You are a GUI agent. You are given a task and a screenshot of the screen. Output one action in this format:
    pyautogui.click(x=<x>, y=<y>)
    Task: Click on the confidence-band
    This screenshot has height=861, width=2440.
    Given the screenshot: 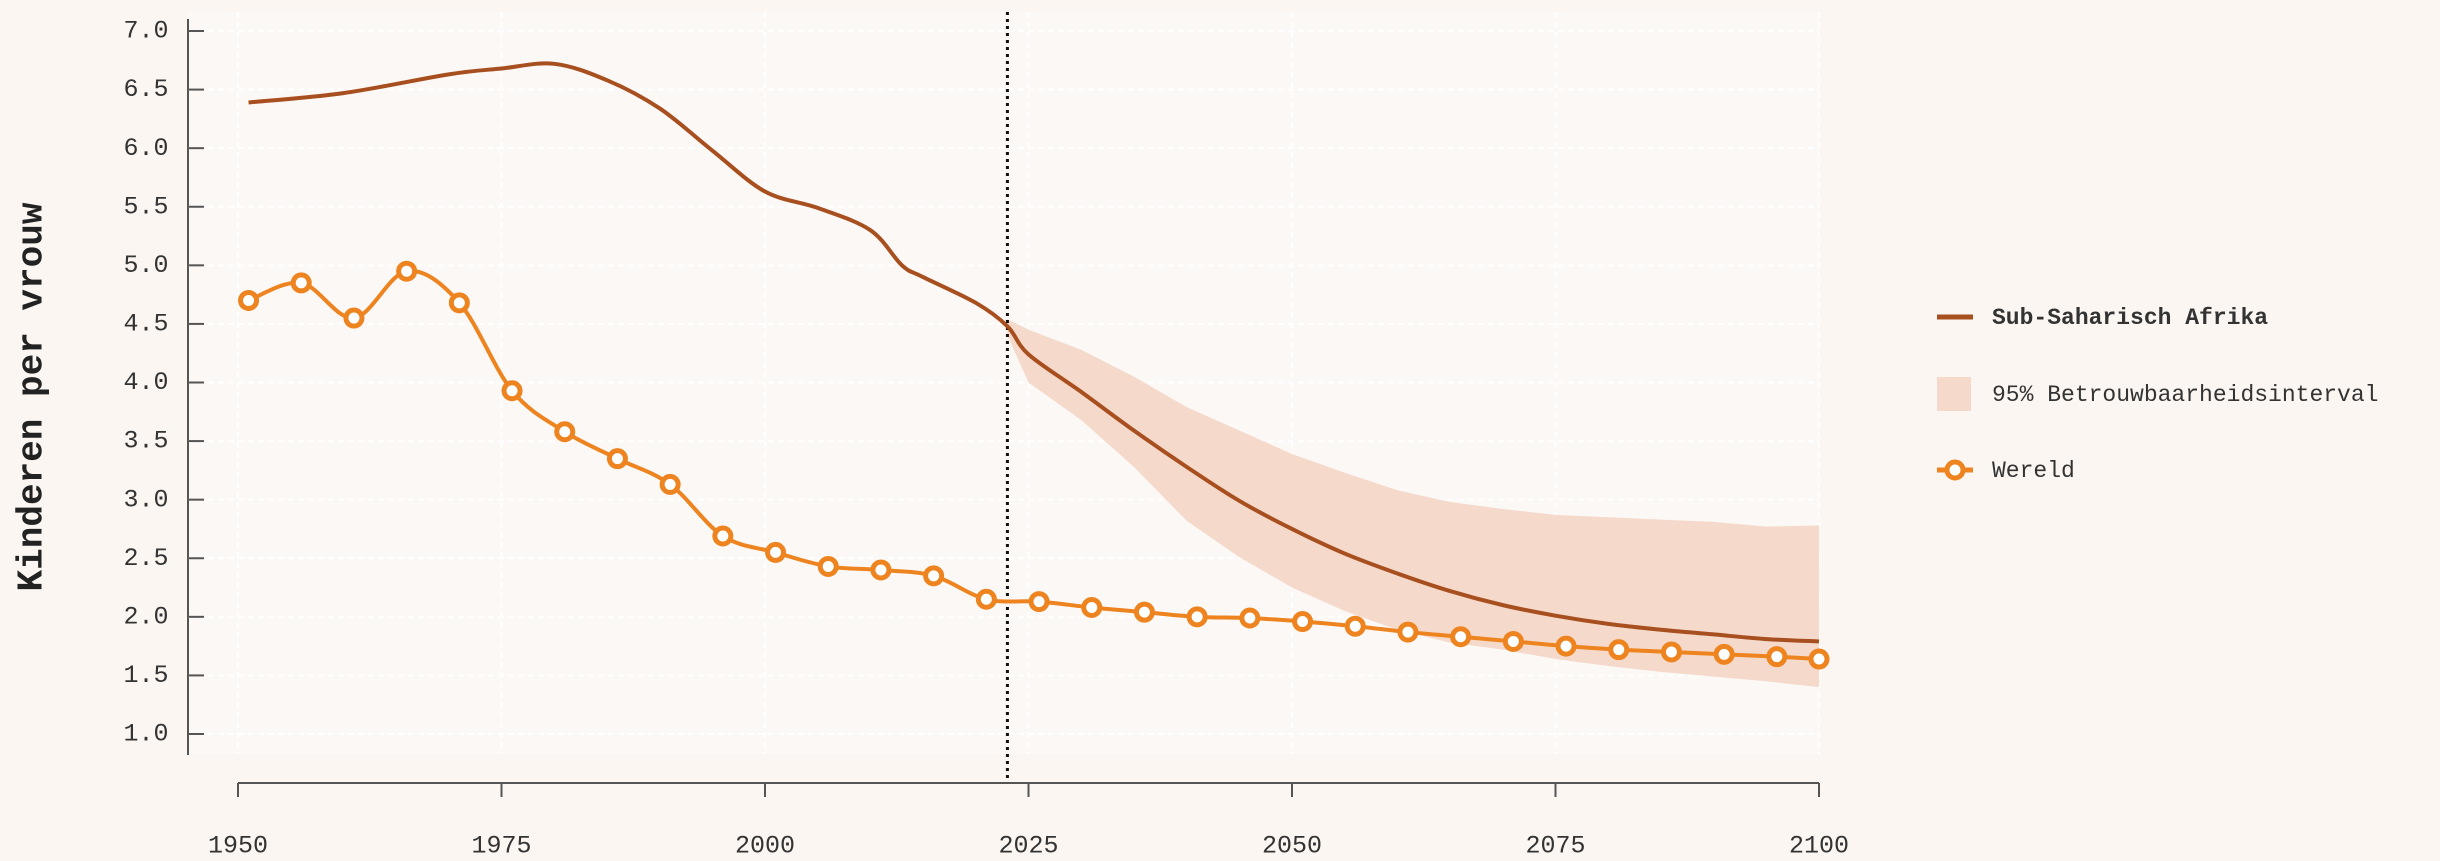 What is the action you would take?
    pyautogui.click(x=1413, y=503)
    